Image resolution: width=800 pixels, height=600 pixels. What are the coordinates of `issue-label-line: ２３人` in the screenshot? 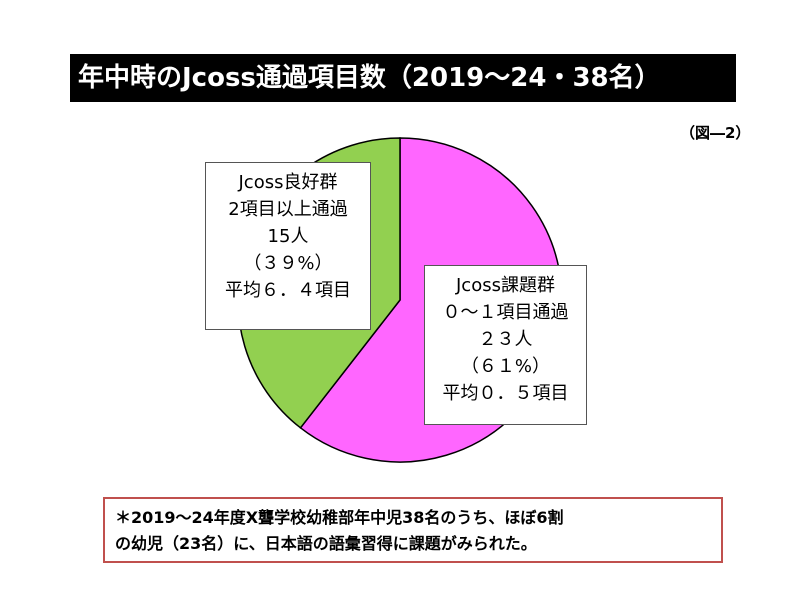 It's located at (505, 339).